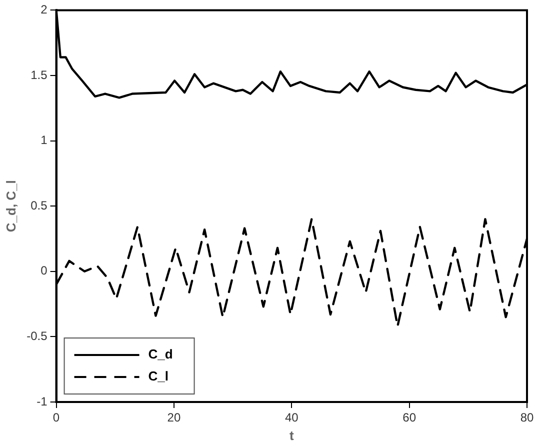 The image size is (541, 444). What do you see at coordinates (37, 336) in the screenshot?
I see `y-tick-label: -0.5` at bounding box center [37, 336].